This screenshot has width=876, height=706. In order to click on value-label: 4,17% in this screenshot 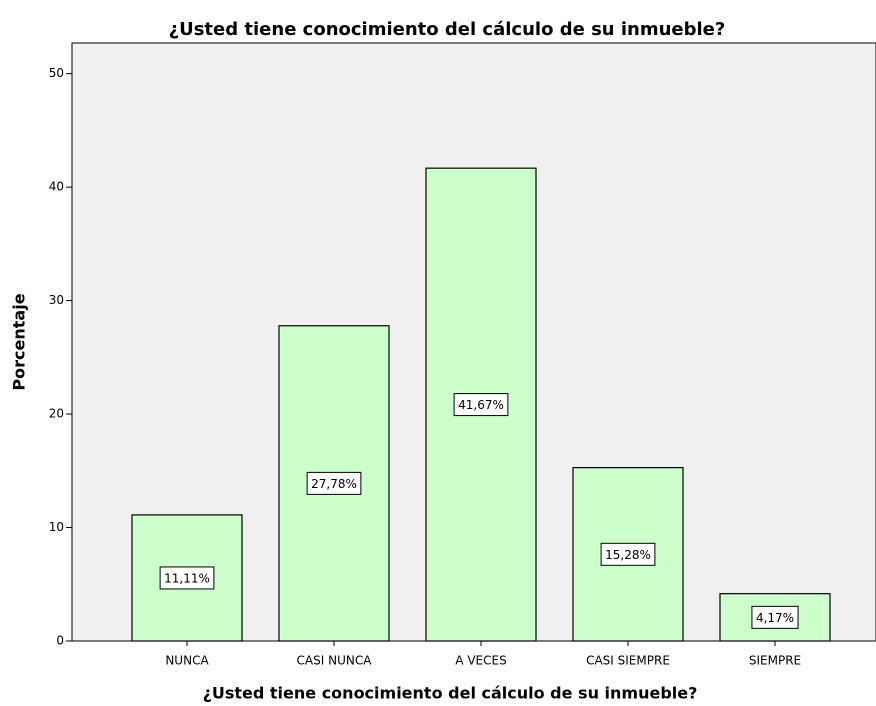, I will do `click(775, 618)`.